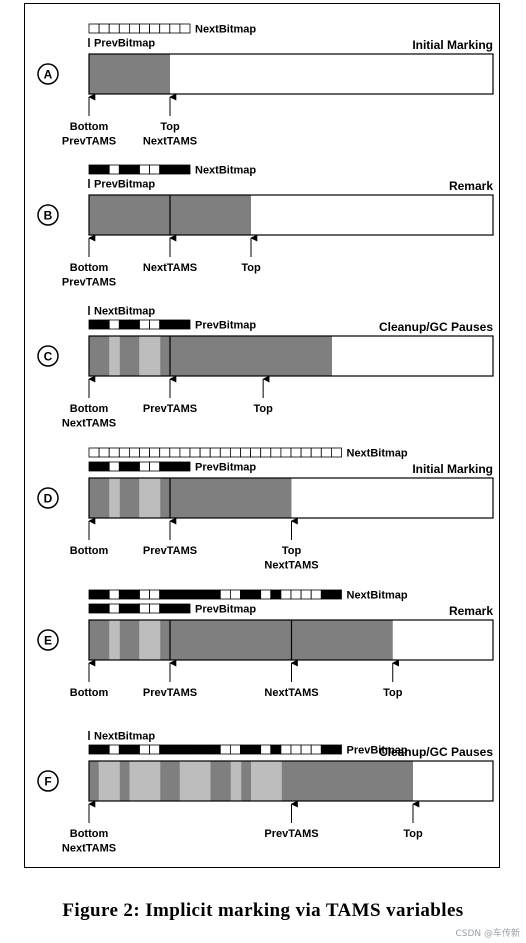 The image size is (526, 943). I want to click on panel-letter: E, so click(48, 641).